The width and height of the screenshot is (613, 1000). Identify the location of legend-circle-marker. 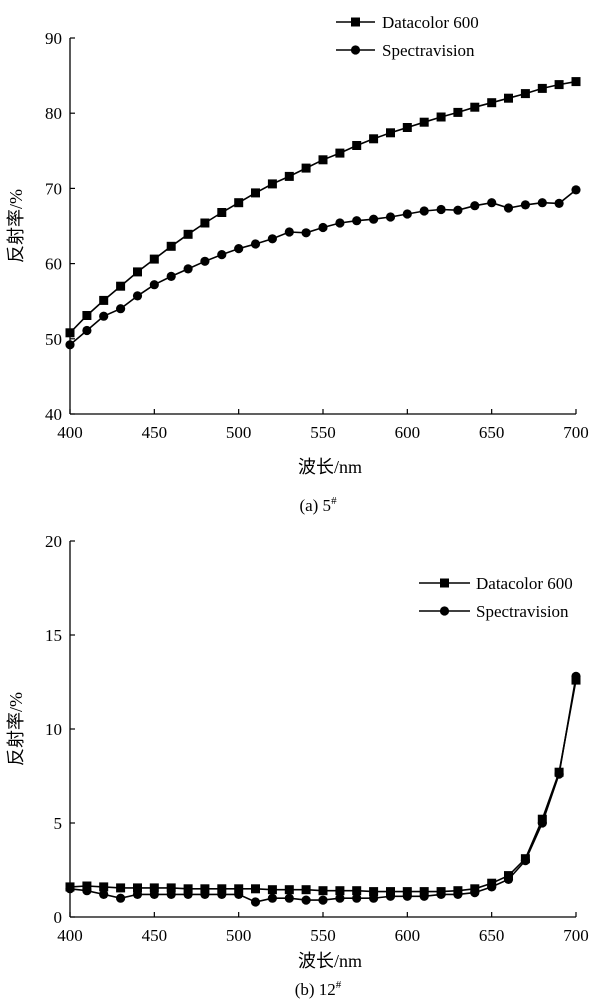
(355, 50).